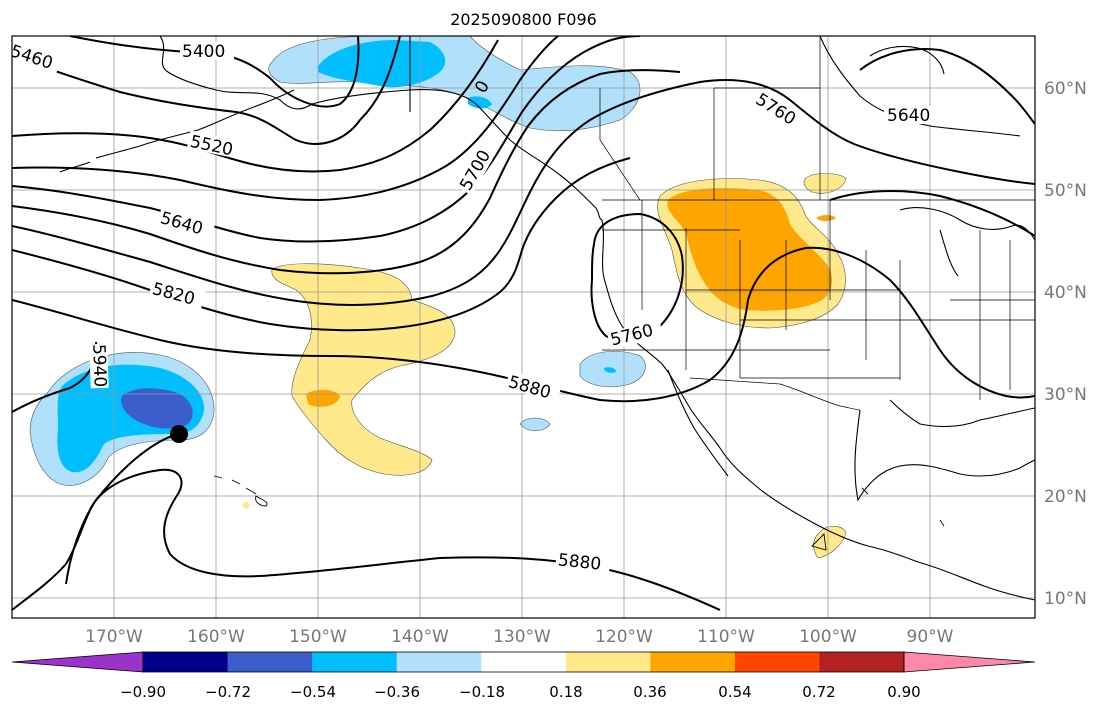 The width and height of the screenshot is (1105, 712). Describe the element at coordinates (313, 692) in the screenshot. I see `colorbar-tick-label: −0.54` at that location.